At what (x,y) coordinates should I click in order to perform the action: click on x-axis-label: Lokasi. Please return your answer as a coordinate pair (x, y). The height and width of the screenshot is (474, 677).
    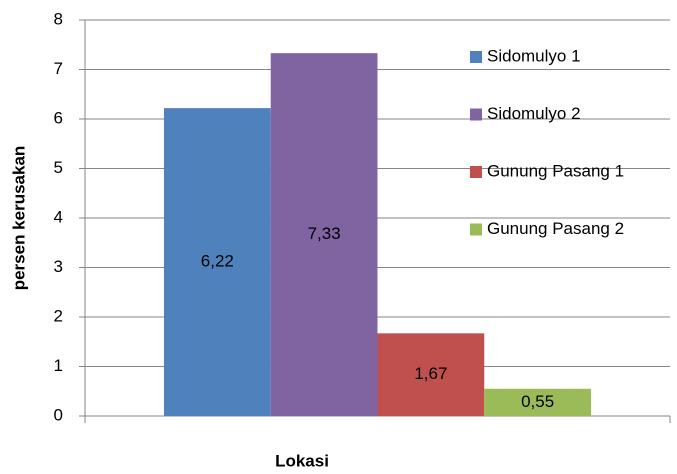
    Looking at the image, I should click on (302, 460).